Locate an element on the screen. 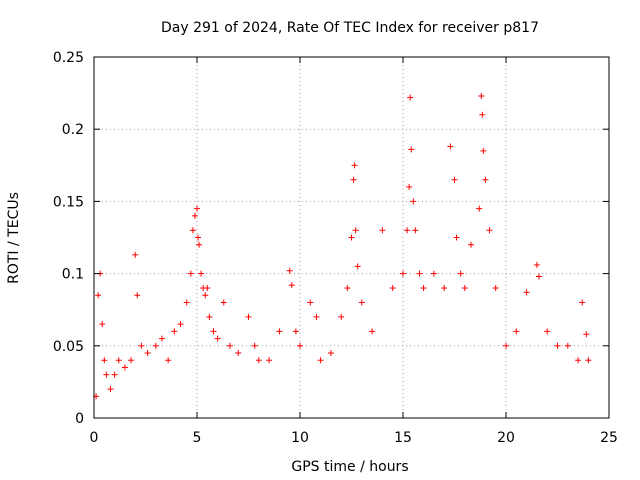  y-tick-label: 0.1 is located at coordinates (73, 275).